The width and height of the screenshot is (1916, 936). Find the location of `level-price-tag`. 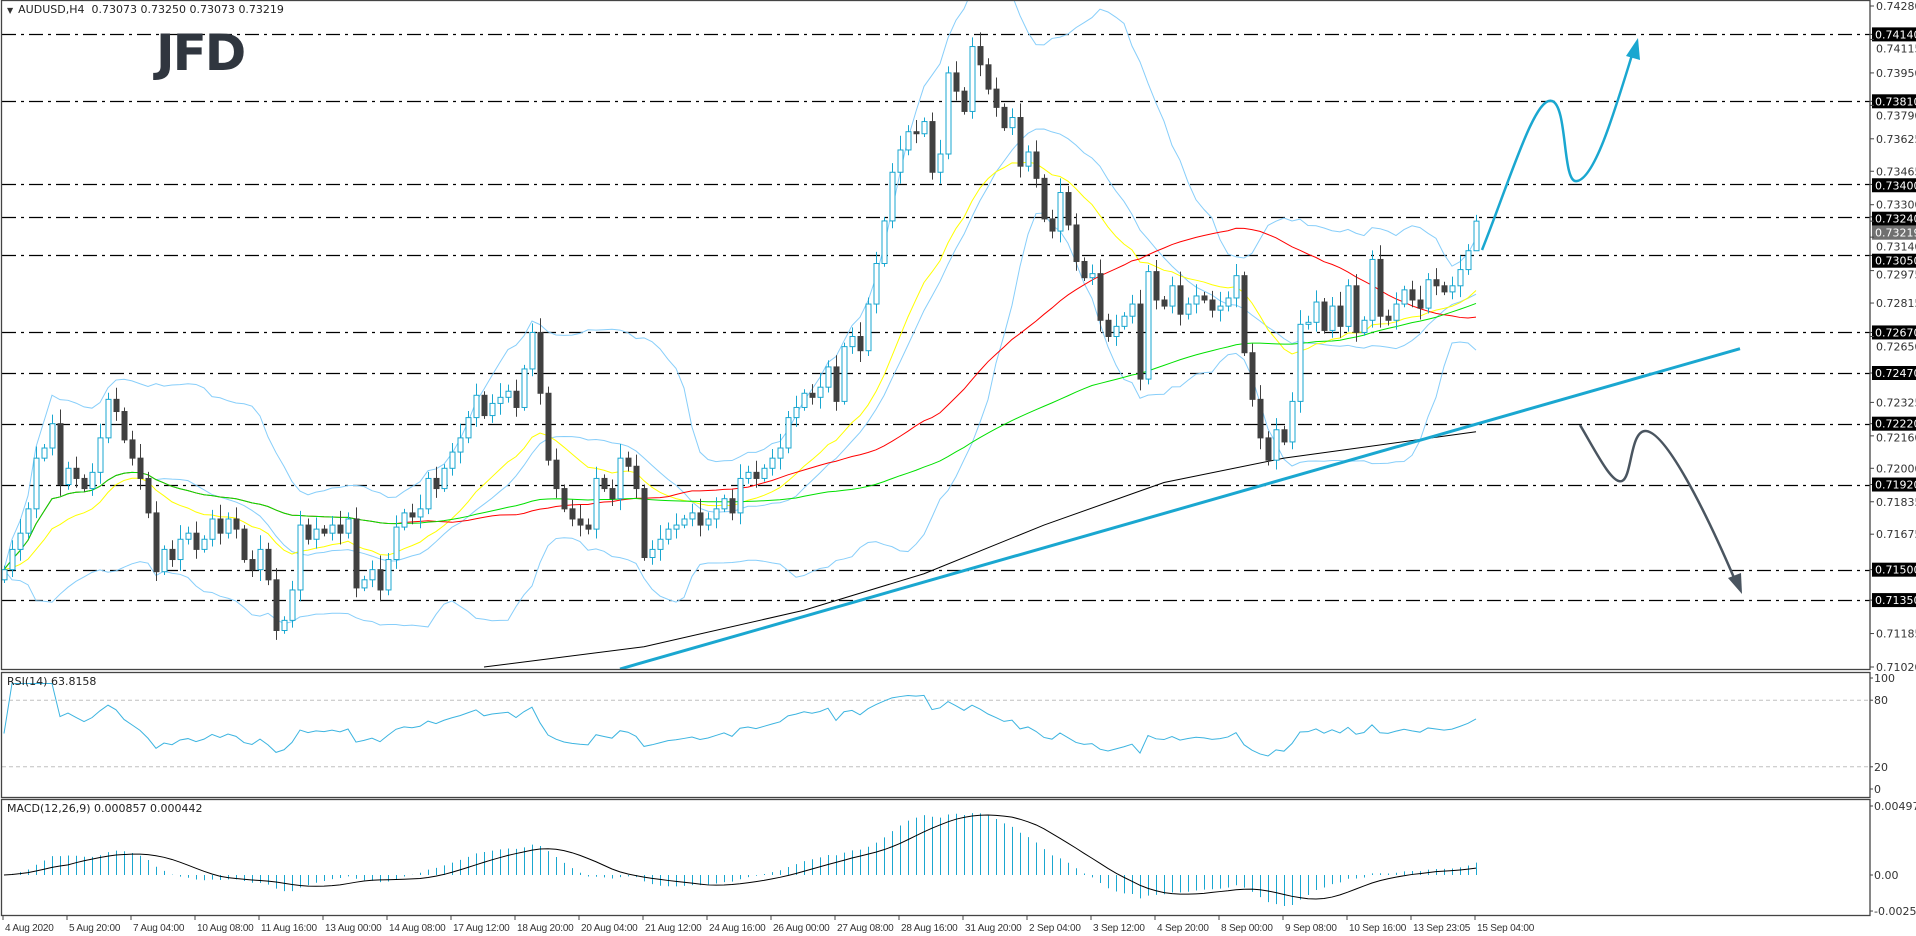

level-price-tag is located at coordinates (1894, 260).